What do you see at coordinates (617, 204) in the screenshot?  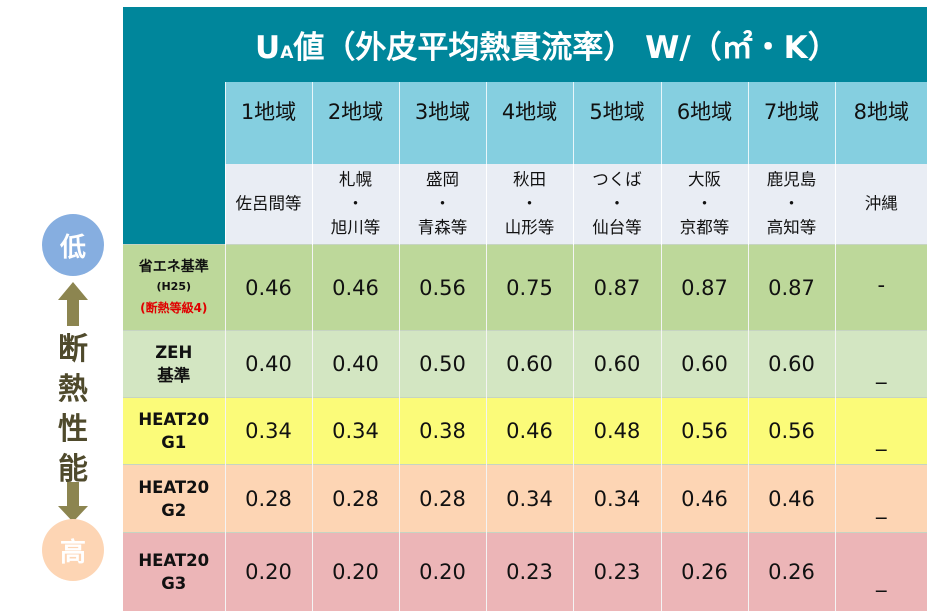 I see `city-header: つくば・仙台等` at bounding box center [617, 204].